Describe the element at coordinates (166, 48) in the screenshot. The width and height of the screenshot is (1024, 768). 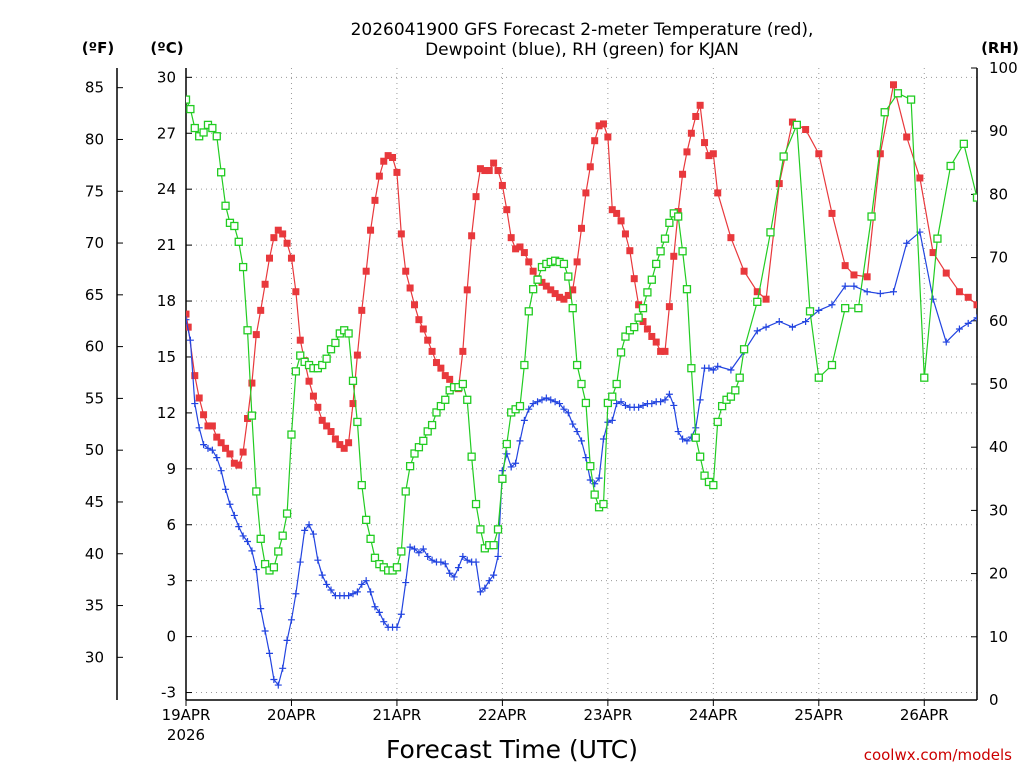
I see `celsius-unit-label: (ºC)` at that location.